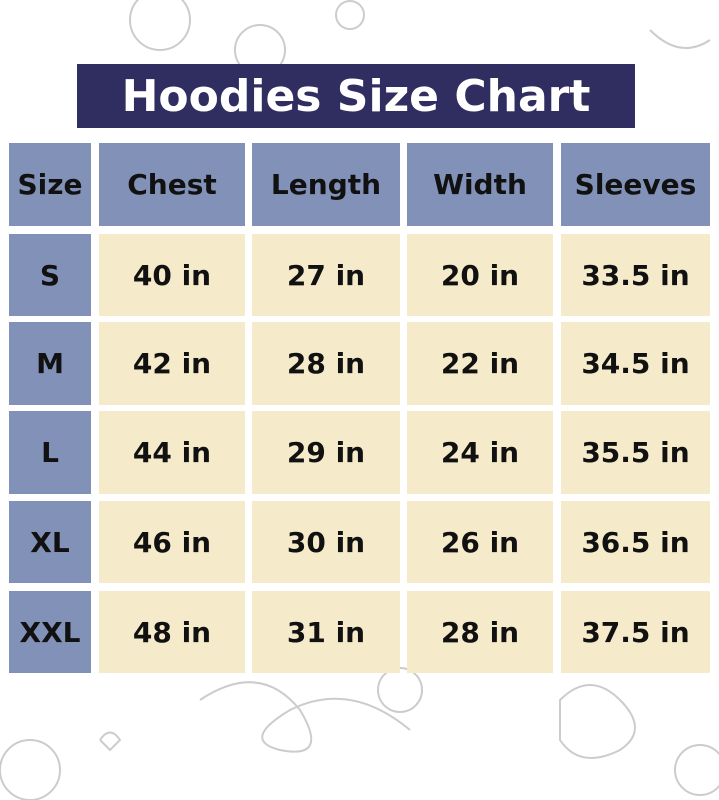  Describe the element at coordinates (50, 275) in the screenshot. I see `size-label: S` at that location.